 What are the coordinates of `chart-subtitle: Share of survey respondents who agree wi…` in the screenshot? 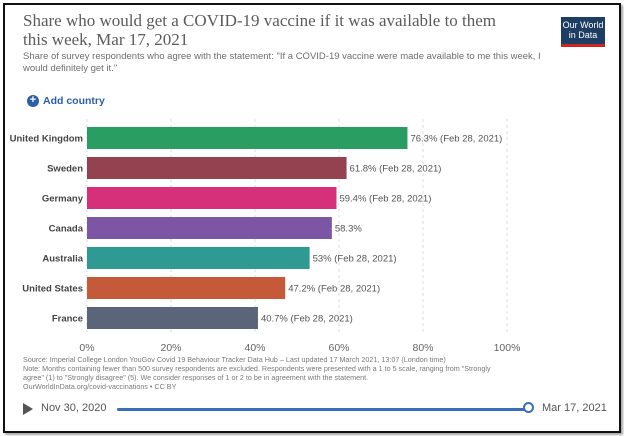 It's located at (282, 62).